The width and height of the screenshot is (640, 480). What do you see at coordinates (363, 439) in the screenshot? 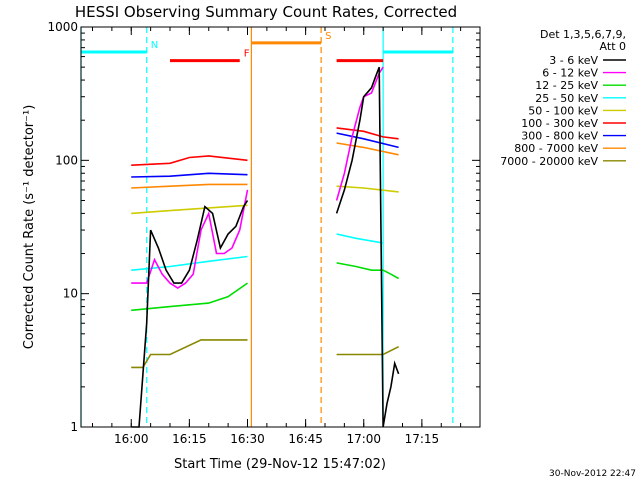
I see `x-tick-label: 17:00` at bounding box center [363, 439].